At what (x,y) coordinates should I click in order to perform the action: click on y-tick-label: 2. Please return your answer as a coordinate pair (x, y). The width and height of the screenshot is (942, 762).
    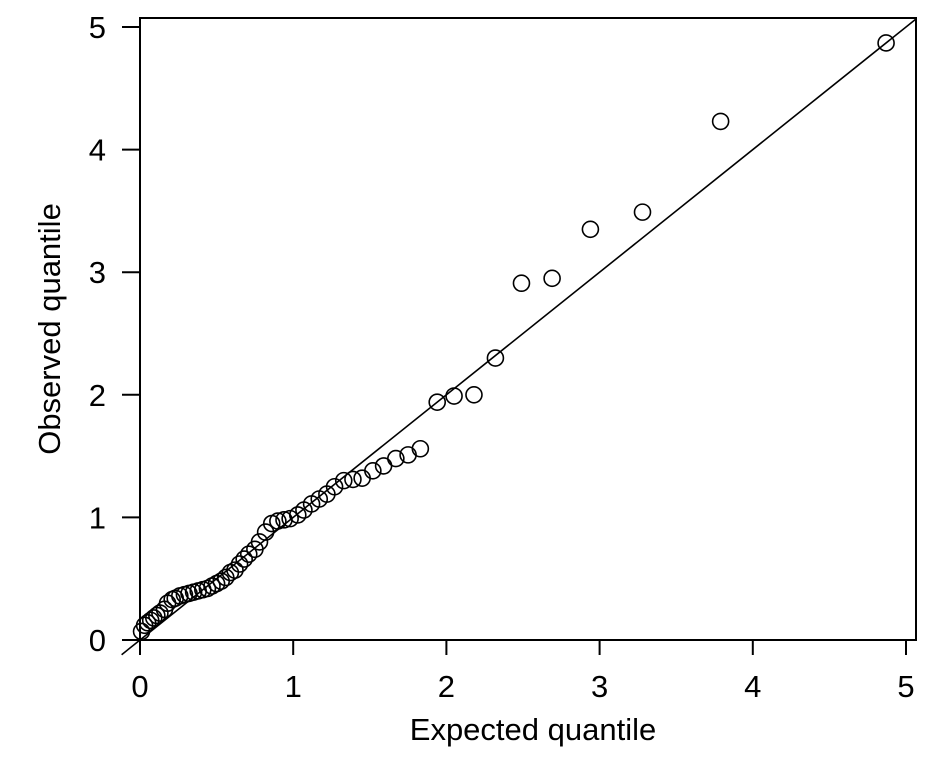
    Looking at the image, I should click on (97, 395).